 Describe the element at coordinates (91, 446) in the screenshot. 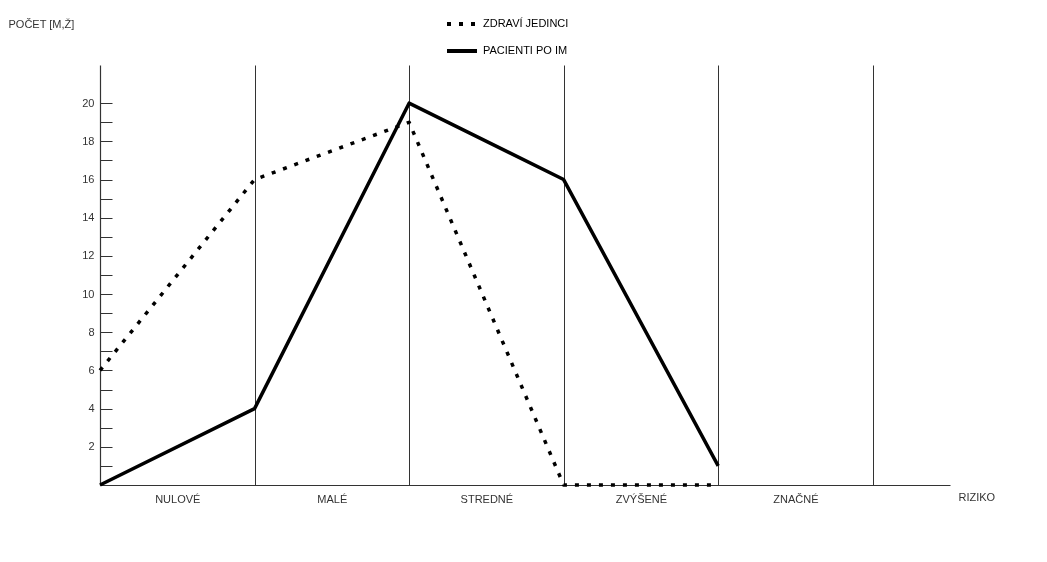

I see `y-tick-label: 2` at that location.